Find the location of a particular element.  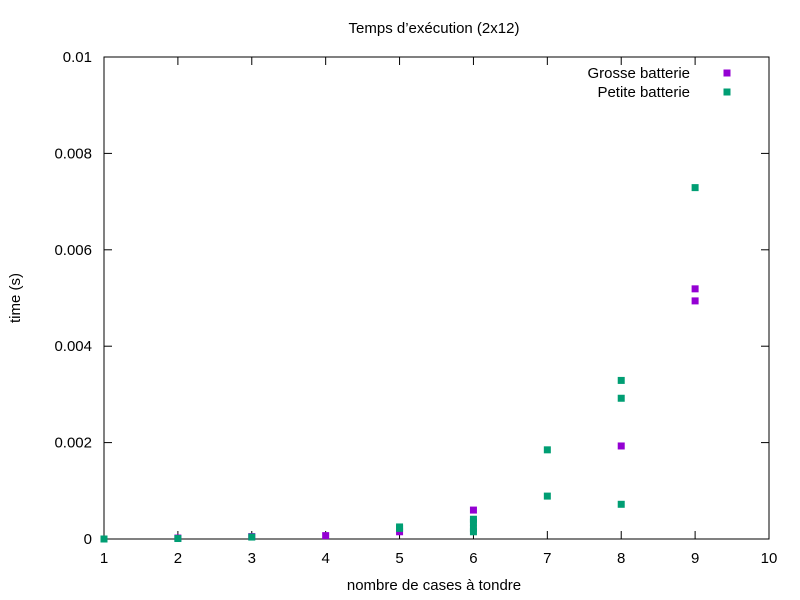

x-tick-label: 1 is located at coordinates (104, 558).